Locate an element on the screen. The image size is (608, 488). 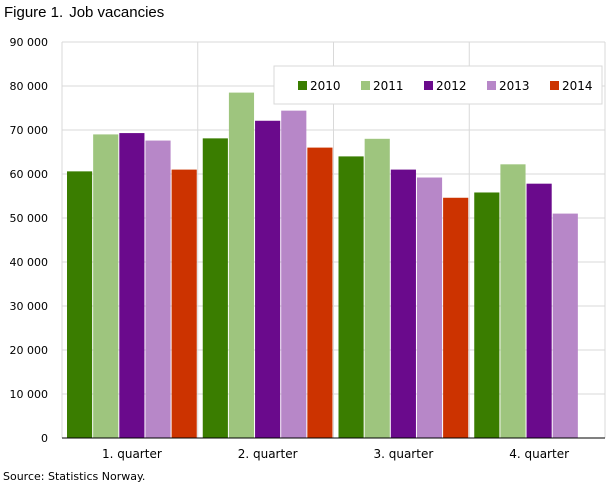
legend-swatch-2014 is located at coordinates (554, 85).